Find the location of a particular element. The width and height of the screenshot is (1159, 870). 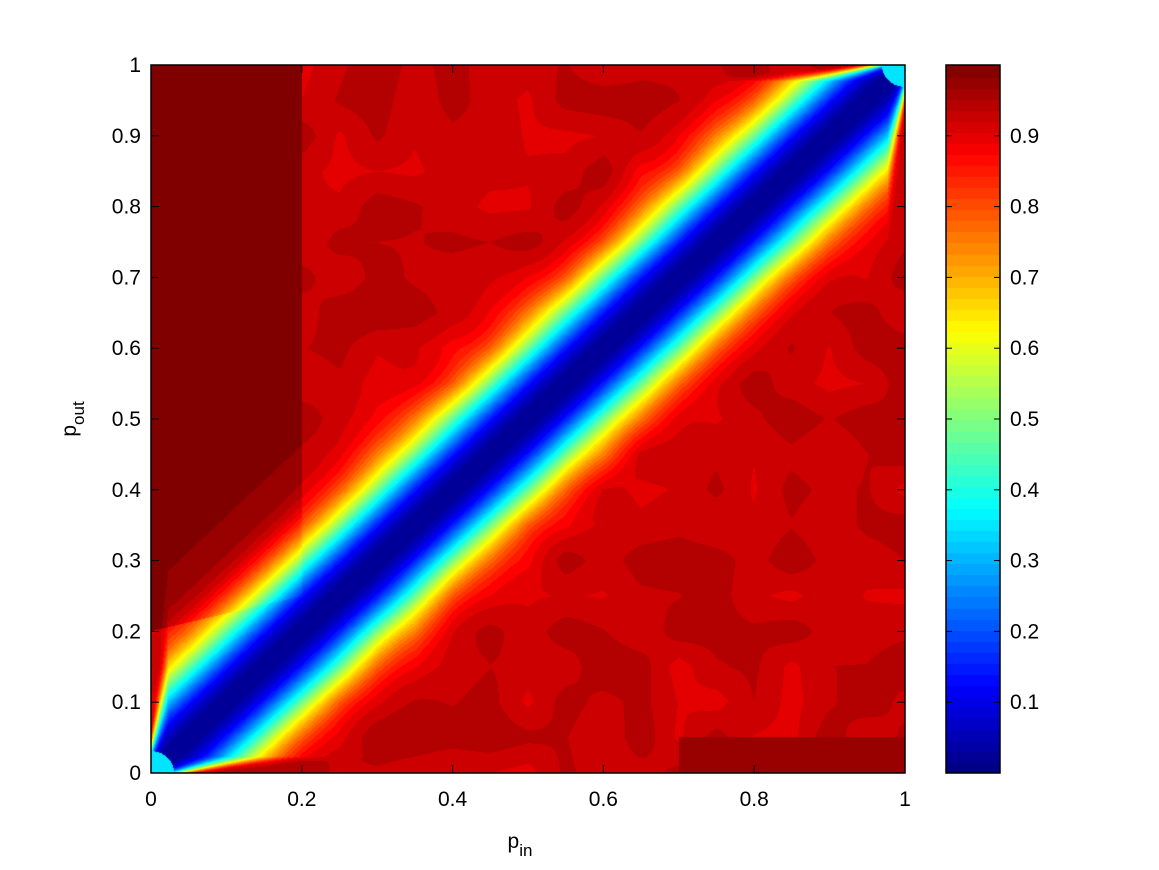

colorbar-axes: 0.1 0.2 0.3 0.4 0.5 0.6 0.7 0.8 0.9 is located at coordinates (992, 419).